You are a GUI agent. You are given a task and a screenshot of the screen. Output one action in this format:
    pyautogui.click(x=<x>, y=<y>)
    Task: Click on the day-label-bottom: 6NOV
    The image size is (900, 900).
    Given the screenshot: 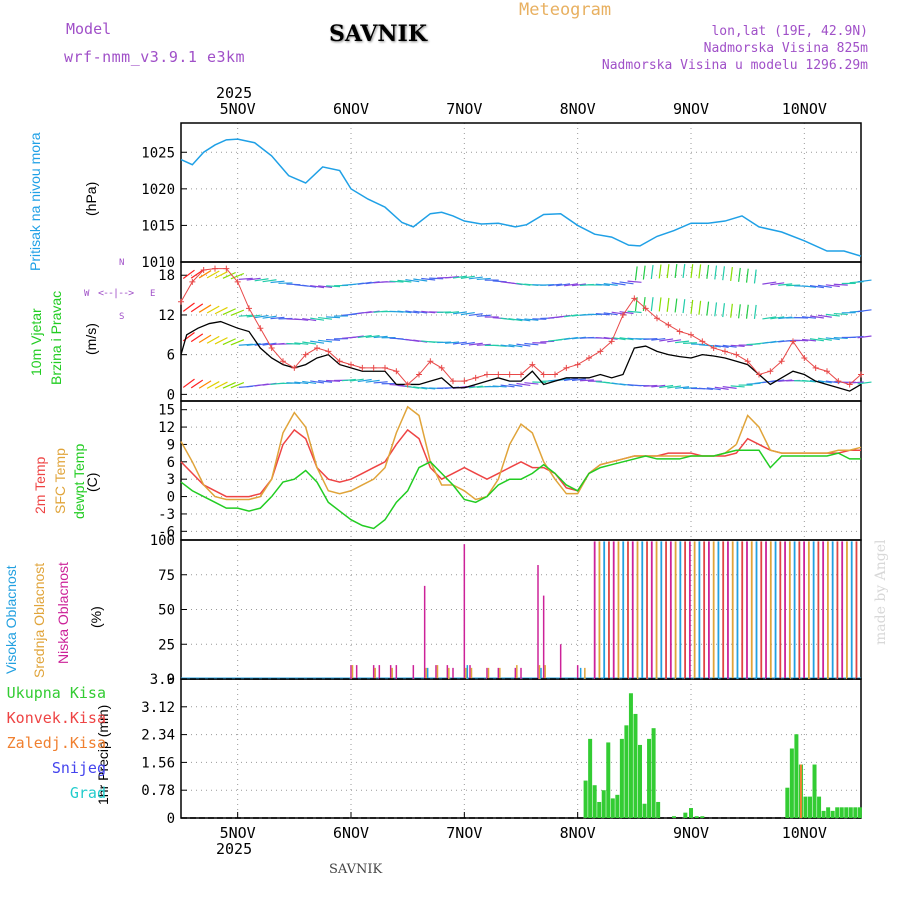 What is the action you would take?
    pyautogui.click(x=351, y=833)
    